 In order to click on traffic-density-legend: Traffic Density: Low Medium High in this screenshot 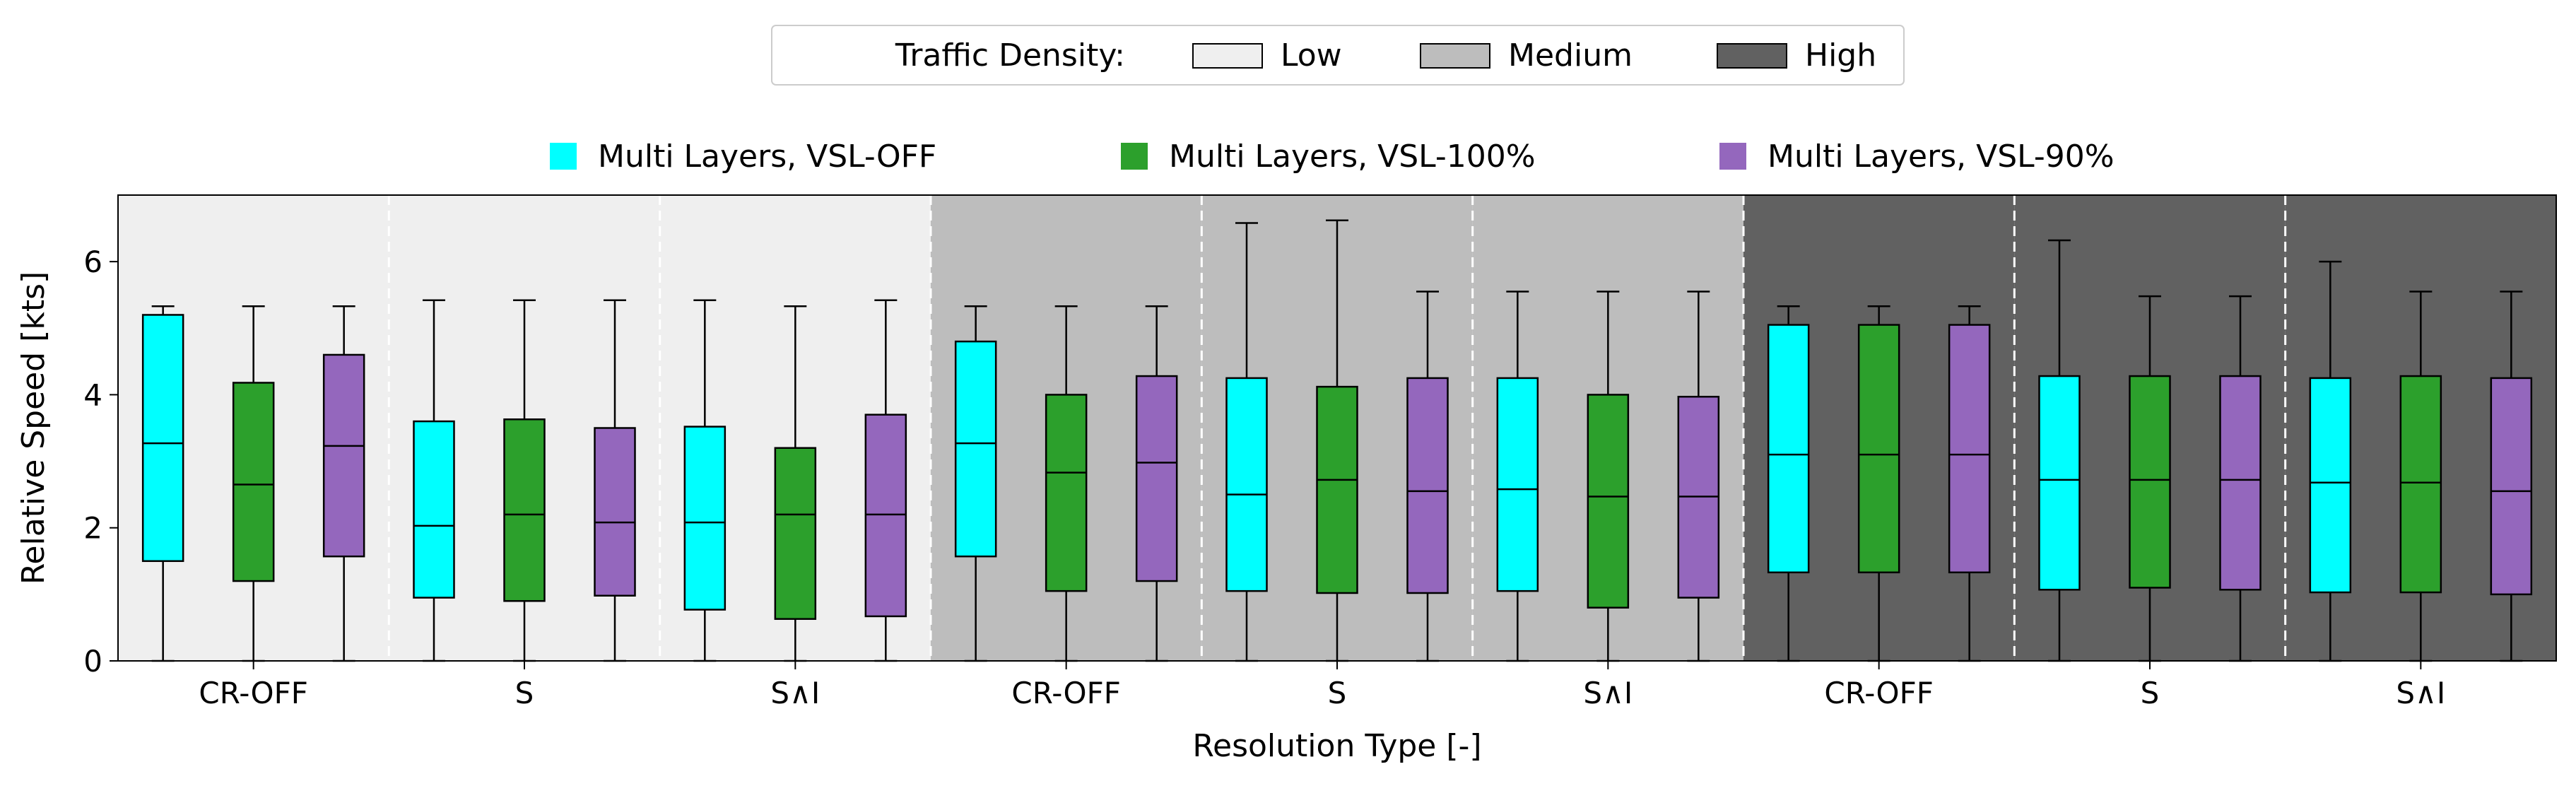, I will do `click(1338, 56)`.